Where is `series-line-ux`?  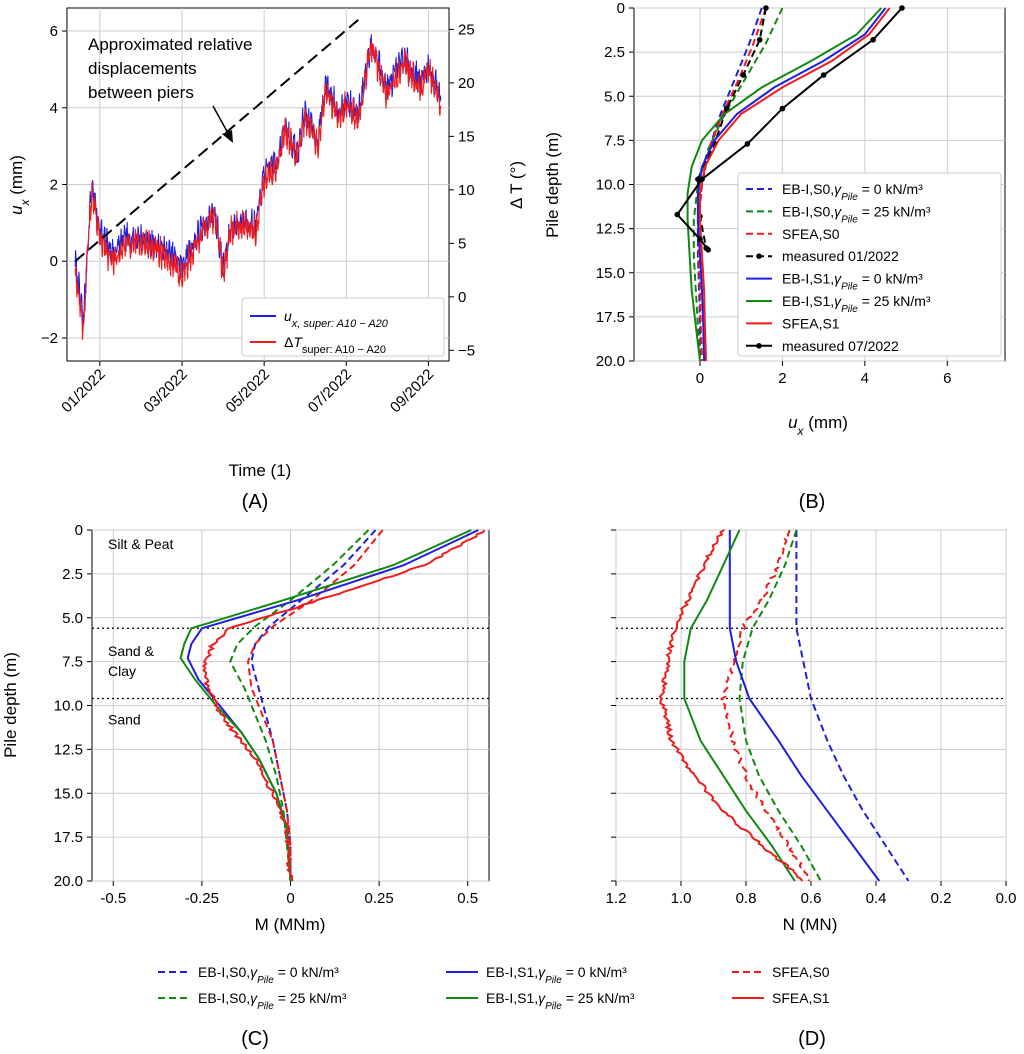
series-line-ux is located at coordinates (258, 180).